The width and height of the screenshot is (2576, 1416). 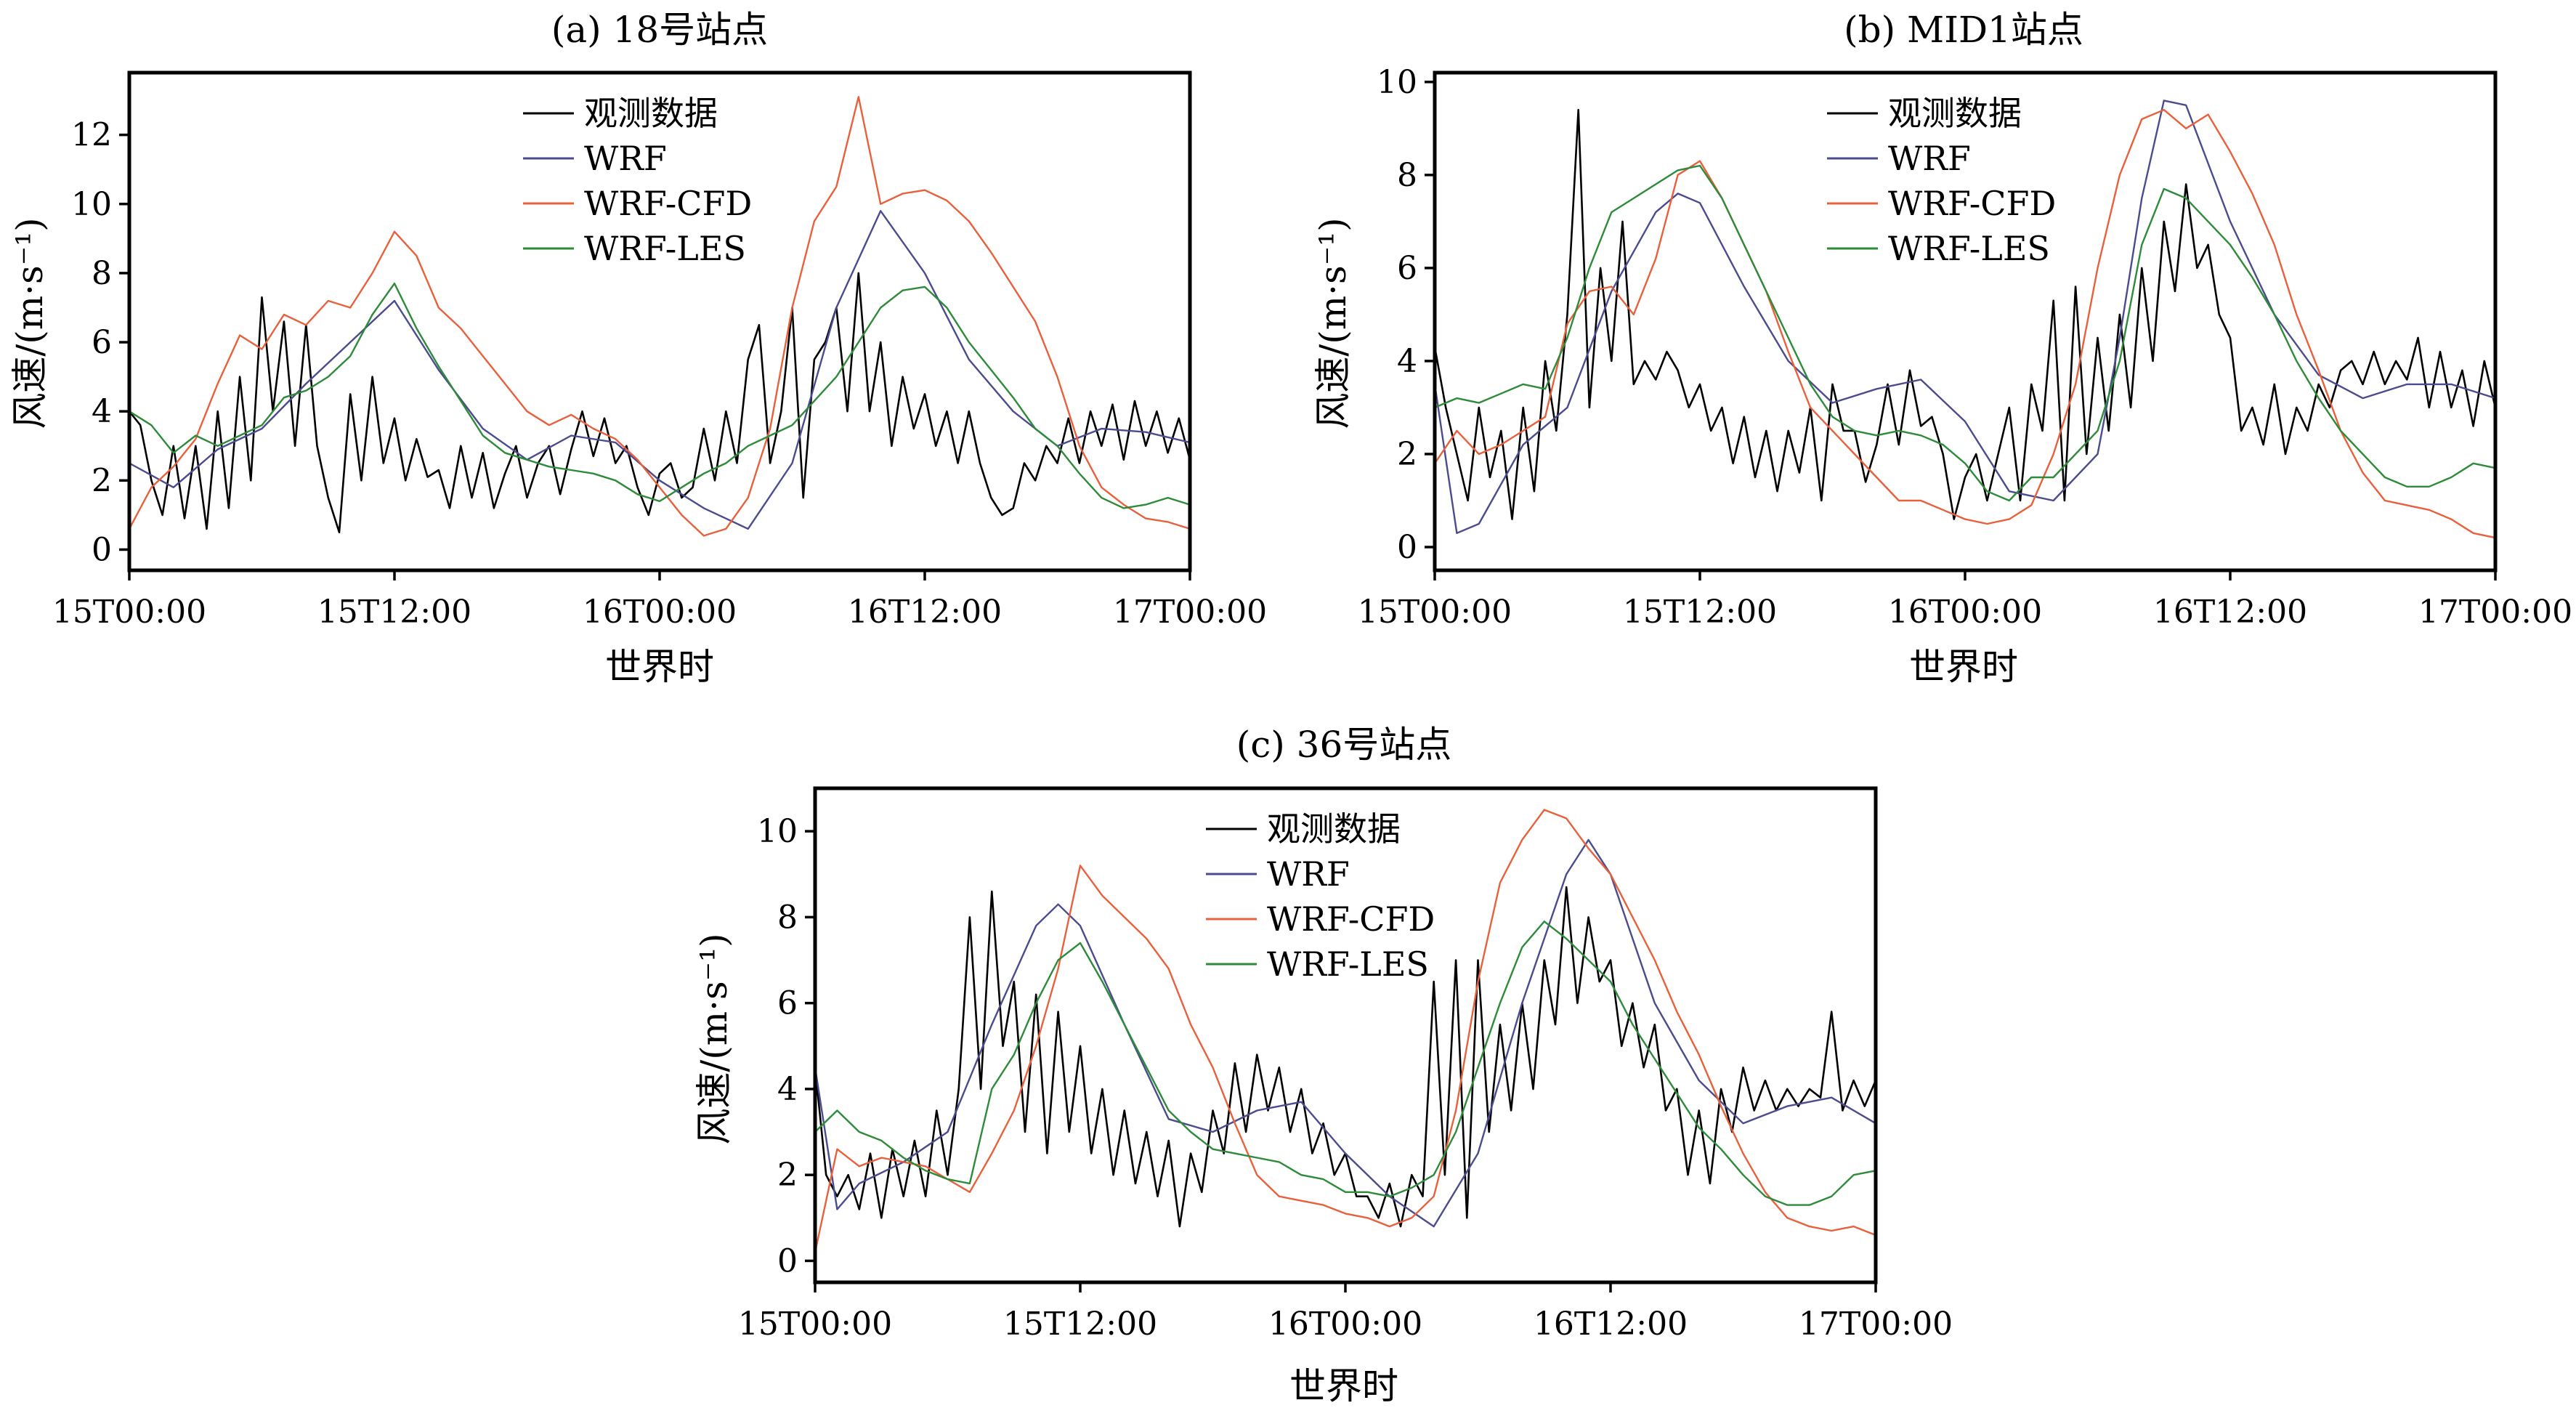 What do you see at coordinates (1344, 745) in the screenshot?
I see `panel-c-title: (c) 36号站点` at bounding box center [1344, 745].